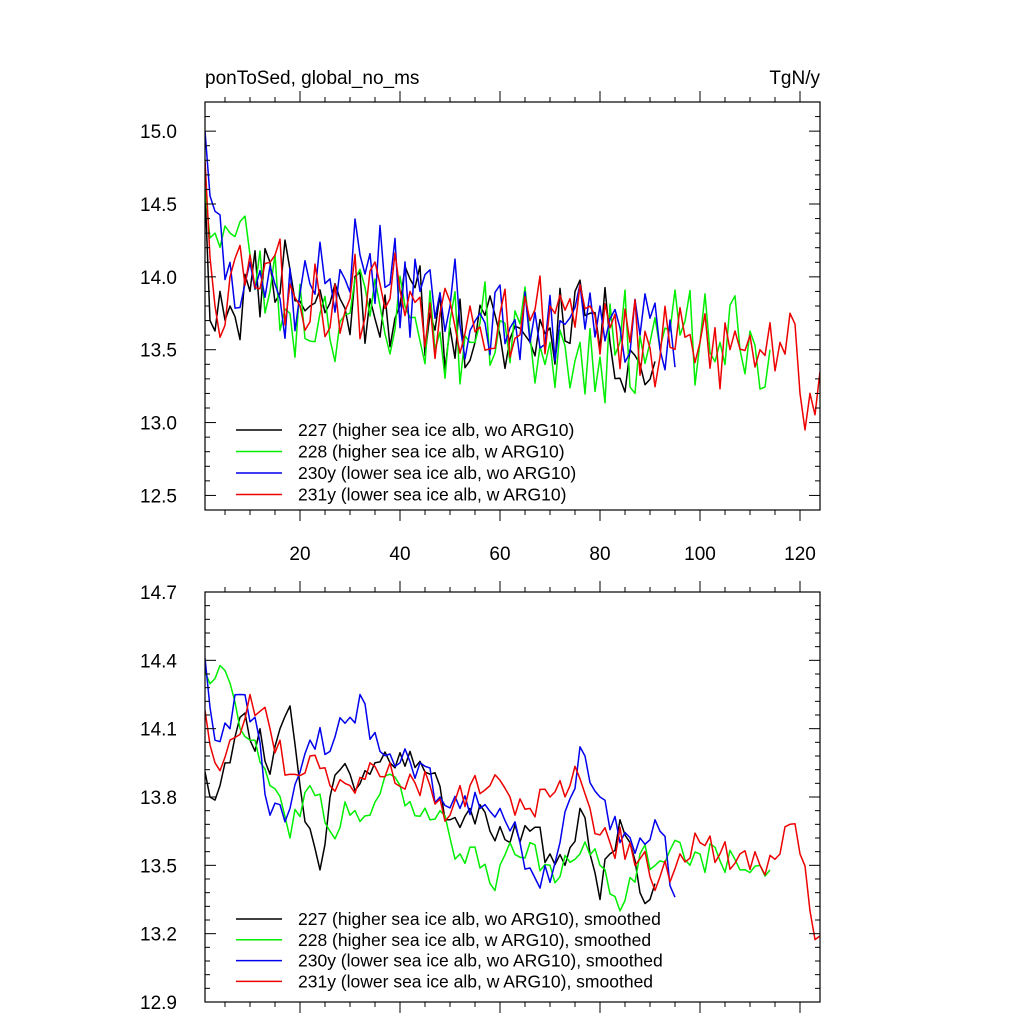 The image size is (1024, 1024). I want to click on x-tick-label: 120, so click(800, 554).